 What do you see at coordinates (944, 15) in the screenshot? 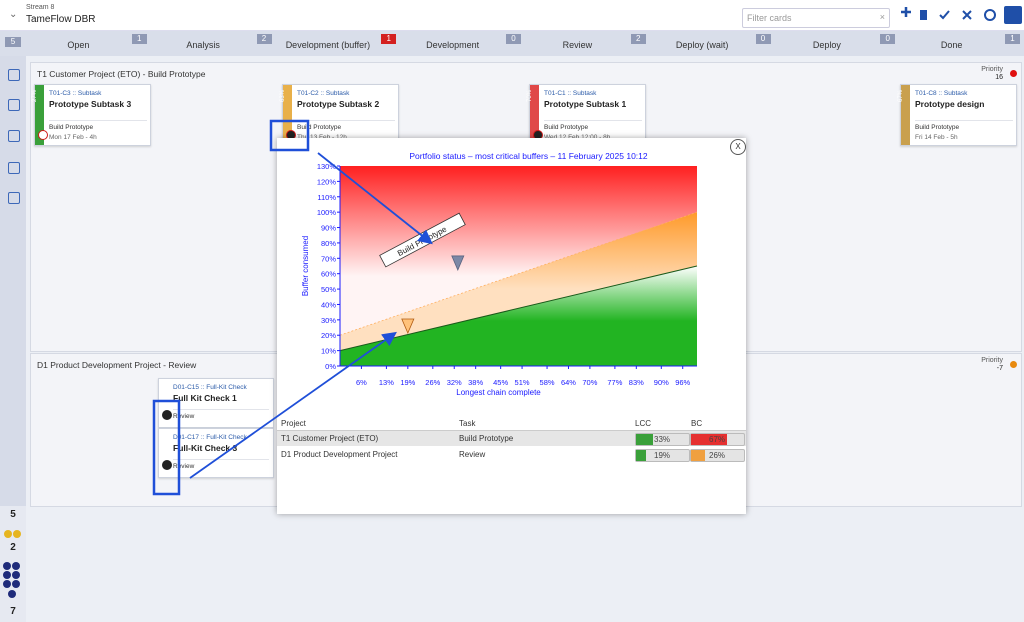
I see `confirm-button` at bounding box center [944, 15].